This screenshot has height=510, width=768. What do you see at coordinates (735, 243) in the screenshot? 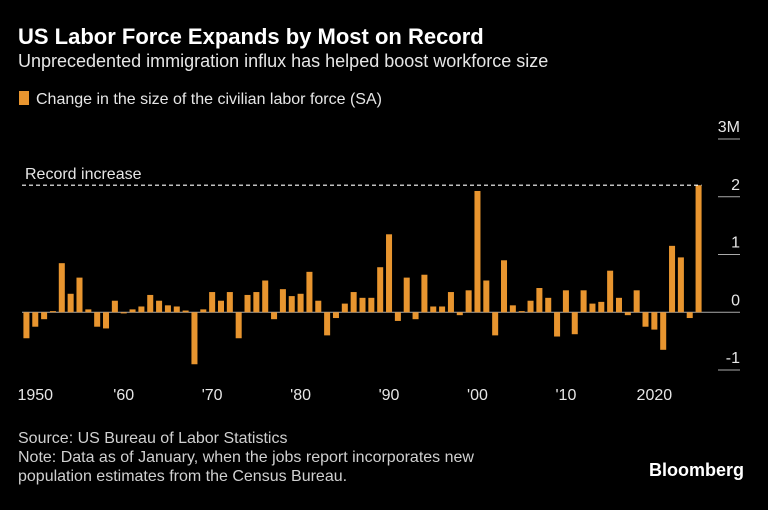
I see `y-tick-label: 1` at bounding box center [735, 243].